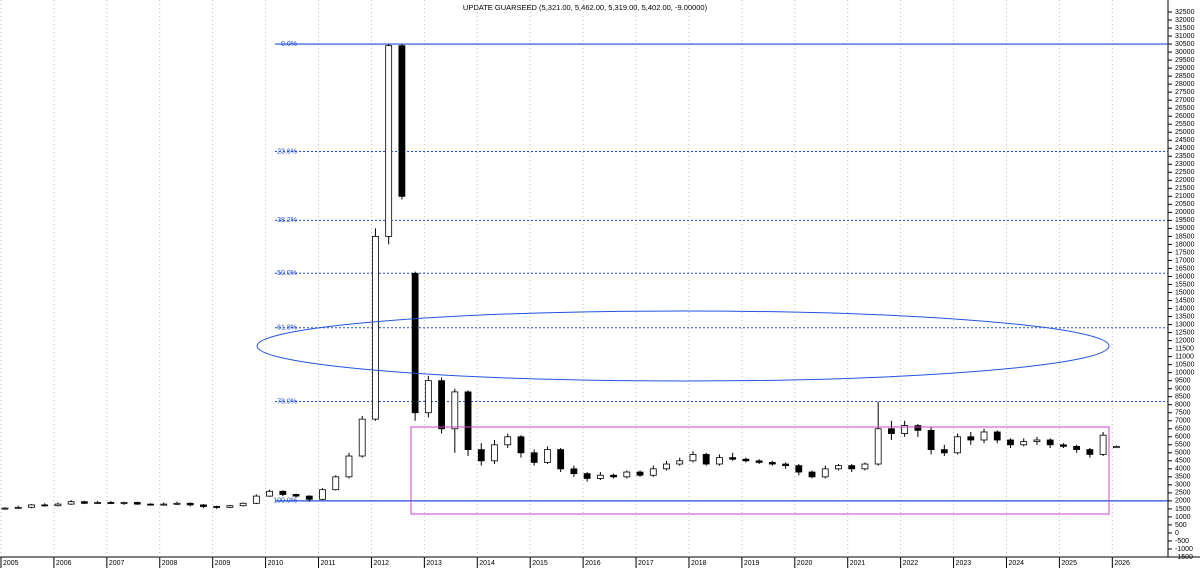 The width and height of the screenshot is (1200, 568). What do you see at coordinates (1185, 20) in the screenshot?
I see `y-tick-label: 32000` at bounding box center [1185, 20].